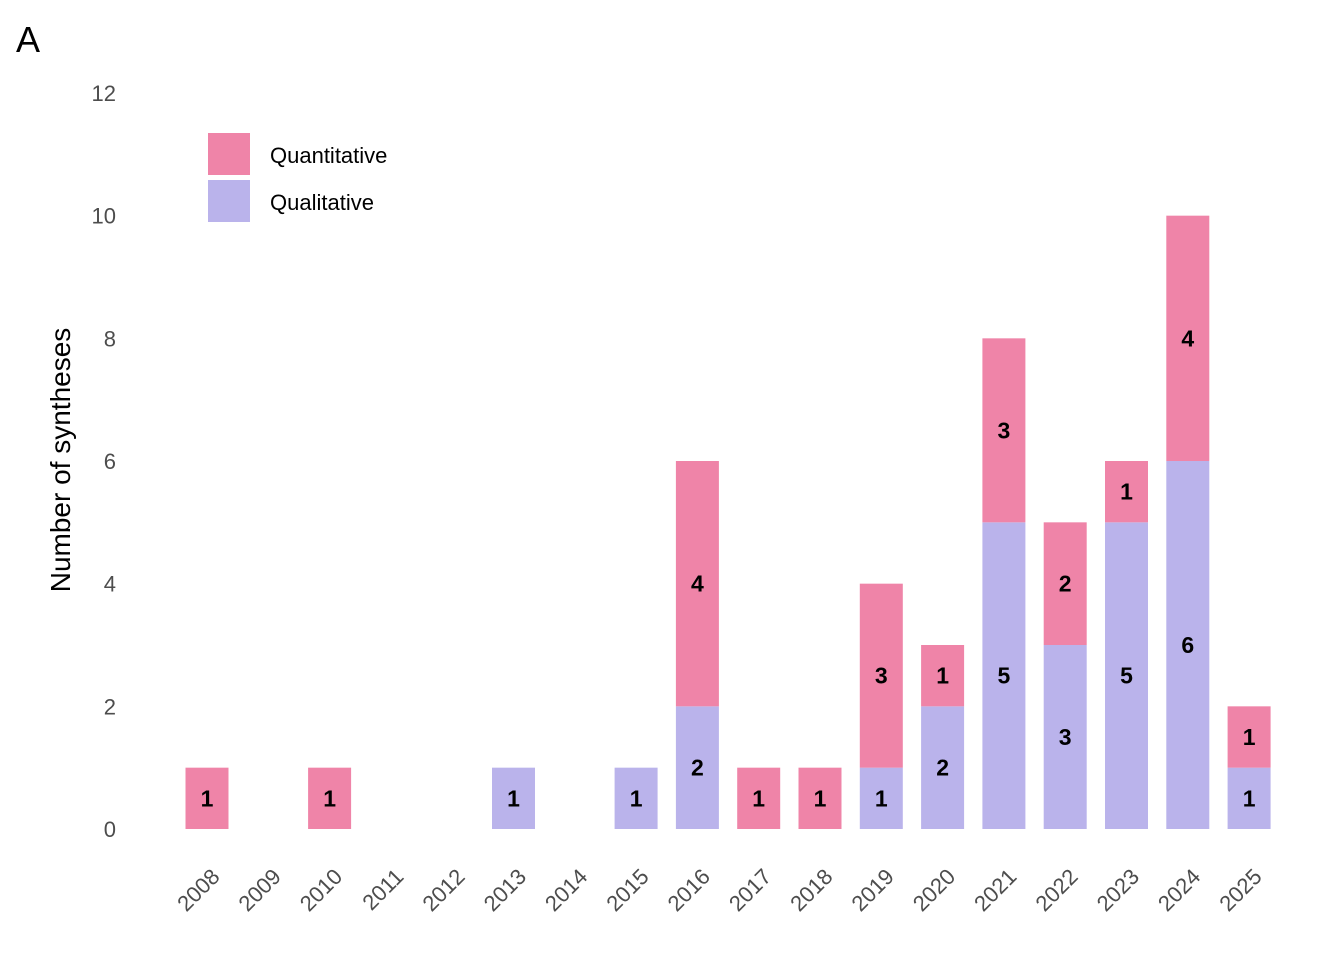 This screenshot has height=960, width=1344. What do you see at coordinates (260, 890) in the screenshot?
I see `x-tick-label: 2009` at bounding box center [260, 890].